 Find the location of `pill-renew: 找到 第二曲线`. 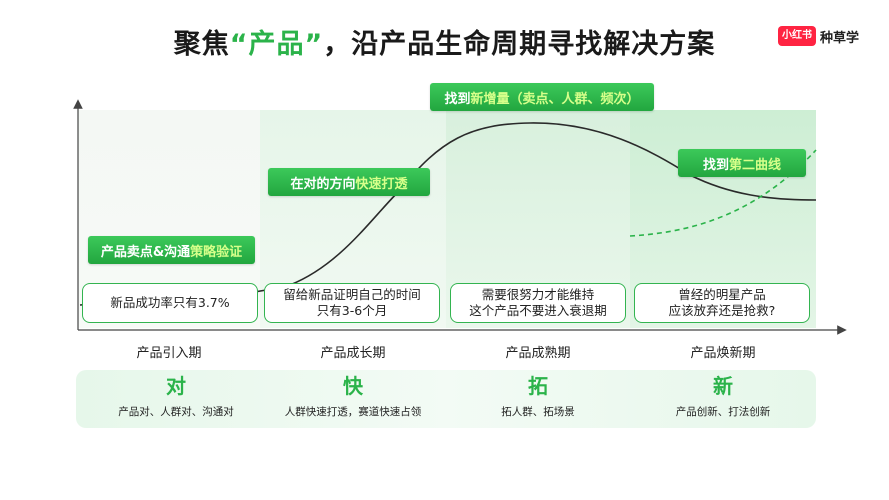

pill-renew: 找到 第二曲线 is located at coordinates (742, 163).